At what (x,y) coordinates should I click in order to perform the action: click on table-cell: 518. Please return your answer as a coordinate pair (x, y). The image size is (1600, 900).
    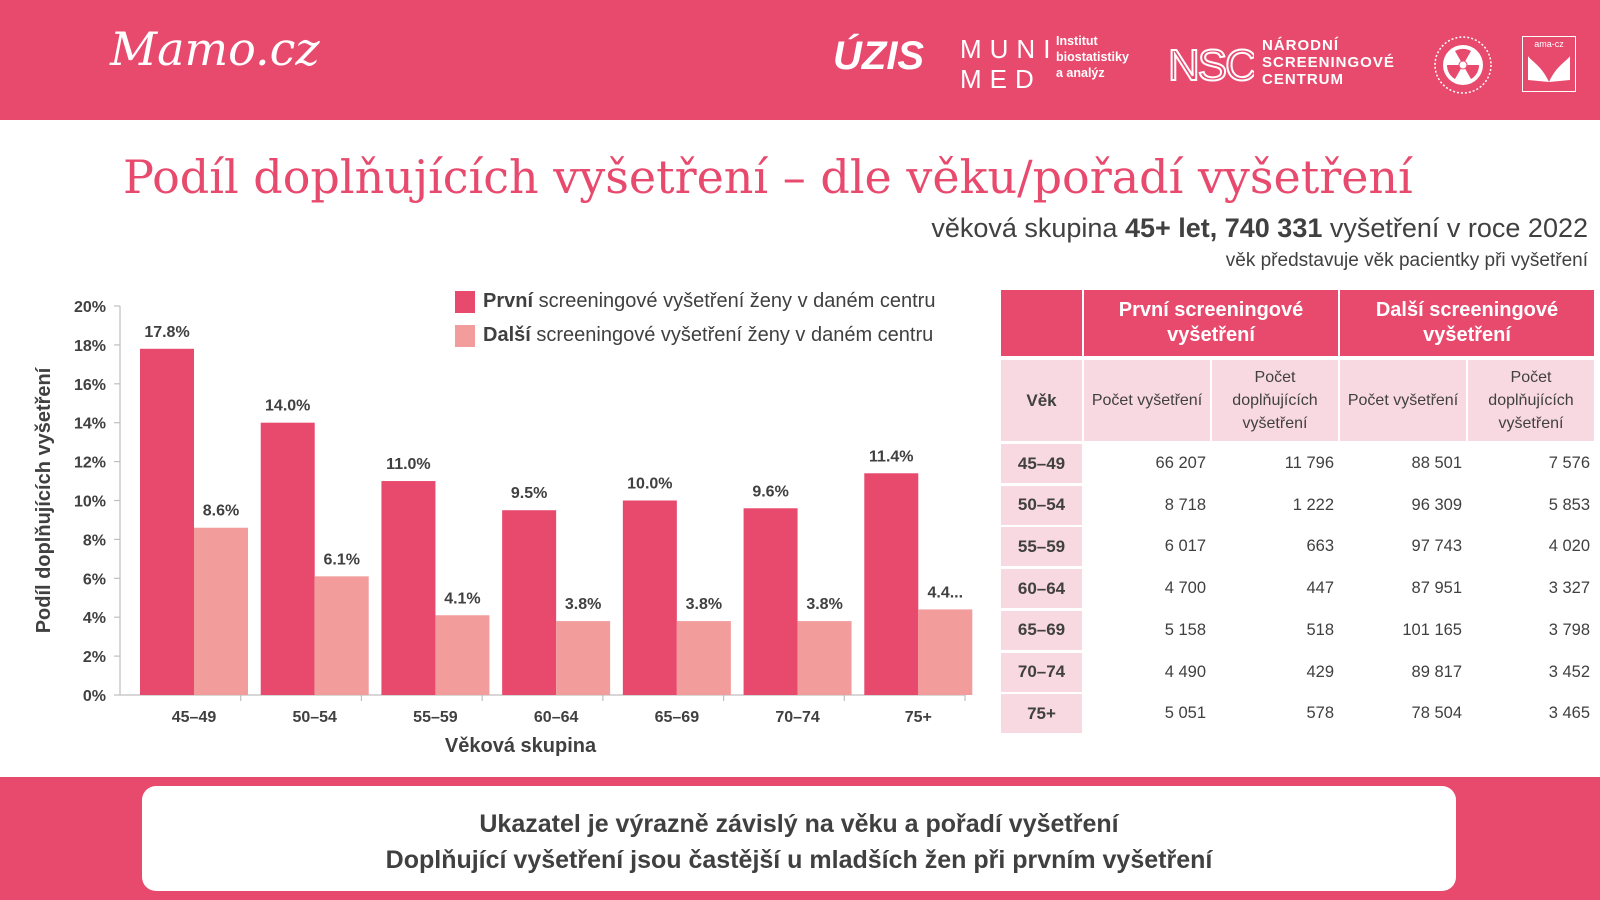
    Looking at the image, I should click on (1320, 629).